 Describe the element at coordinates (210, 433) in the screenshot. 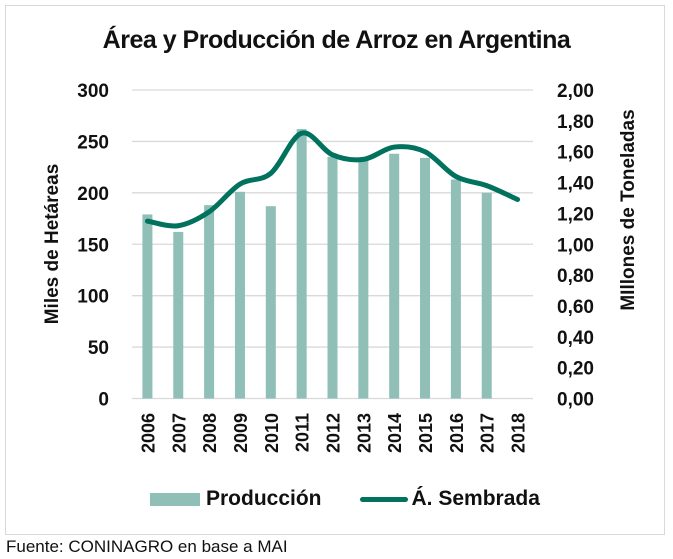

I see `x-tick-label: 2008` at that location.